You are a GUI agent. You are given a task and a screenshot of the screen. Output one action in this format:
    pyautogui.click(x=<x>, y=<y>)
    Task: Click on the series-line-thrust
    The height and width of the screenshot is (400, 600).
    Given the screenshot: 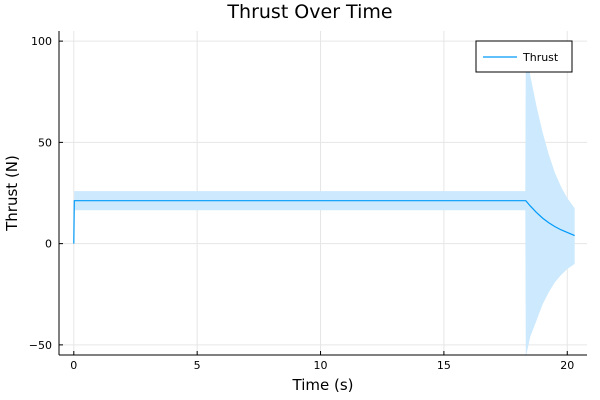 What is the action you would take?
    pyautogui.click(x=324, y=222)
    